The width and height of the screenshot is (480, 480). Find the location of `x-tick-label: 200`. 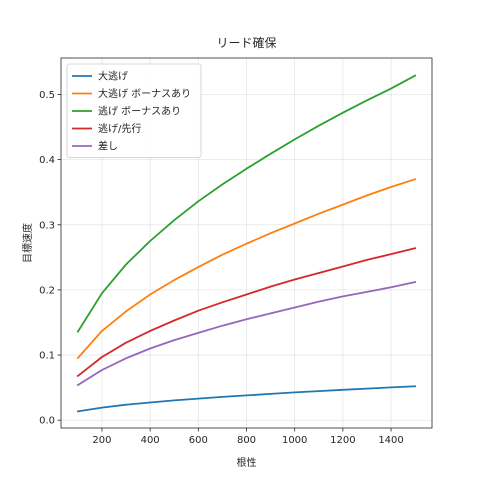

x-tick-label: 200 is located at coordinates (101, 440).